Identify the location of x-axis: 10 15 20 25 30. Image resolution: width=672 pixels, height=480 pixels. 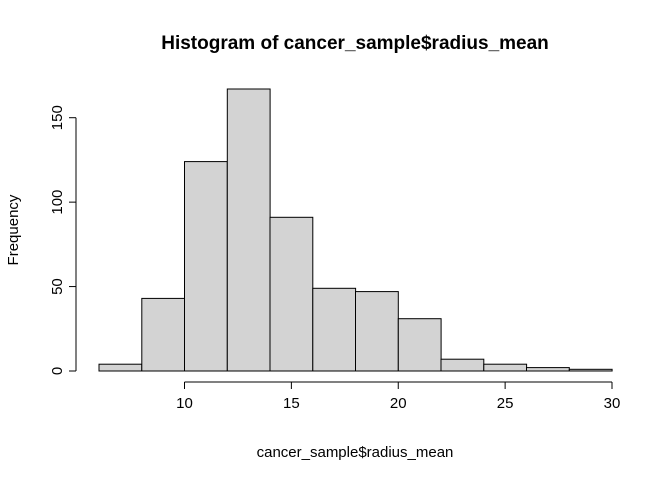
(398, 396).